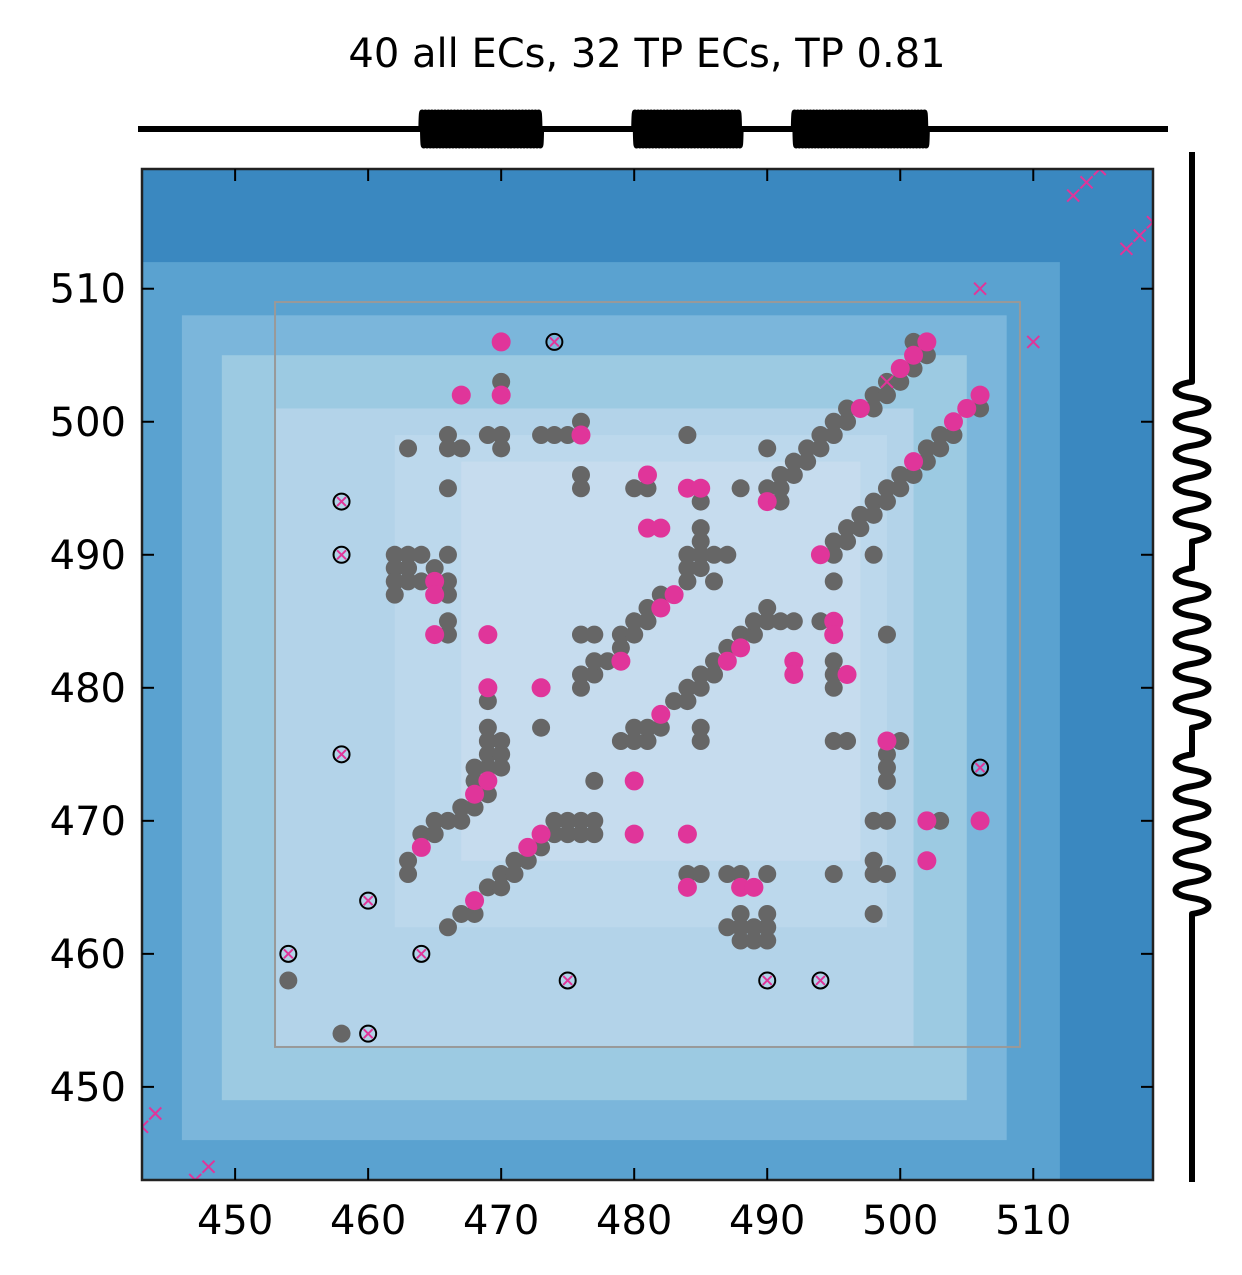 The image size is (1242, 1275). I want to click on y-tick-label: 500, so click(88, 423).